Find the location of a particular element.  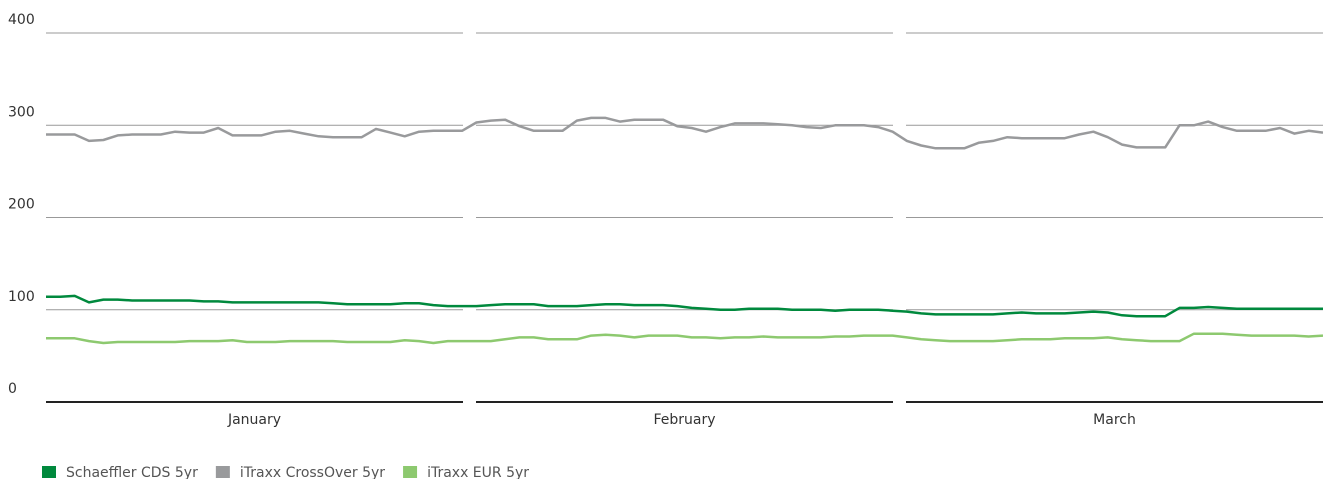

x-tick-label: March is located at coordinates (1114, 420).